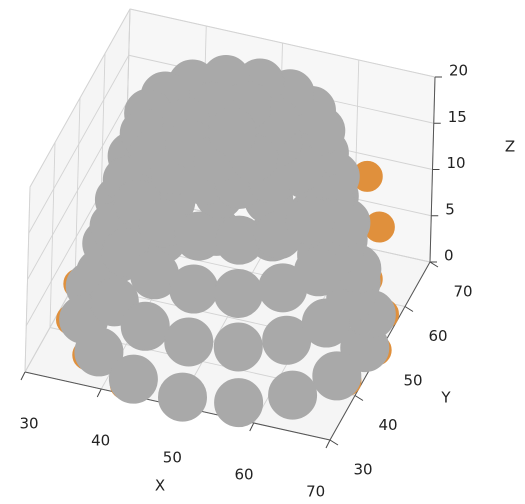 The height and width of the screenshot is (504, 525). Describe the element at coordinates (457, 117) in the screenshot. I see `z-tick-label: 15` at that location.